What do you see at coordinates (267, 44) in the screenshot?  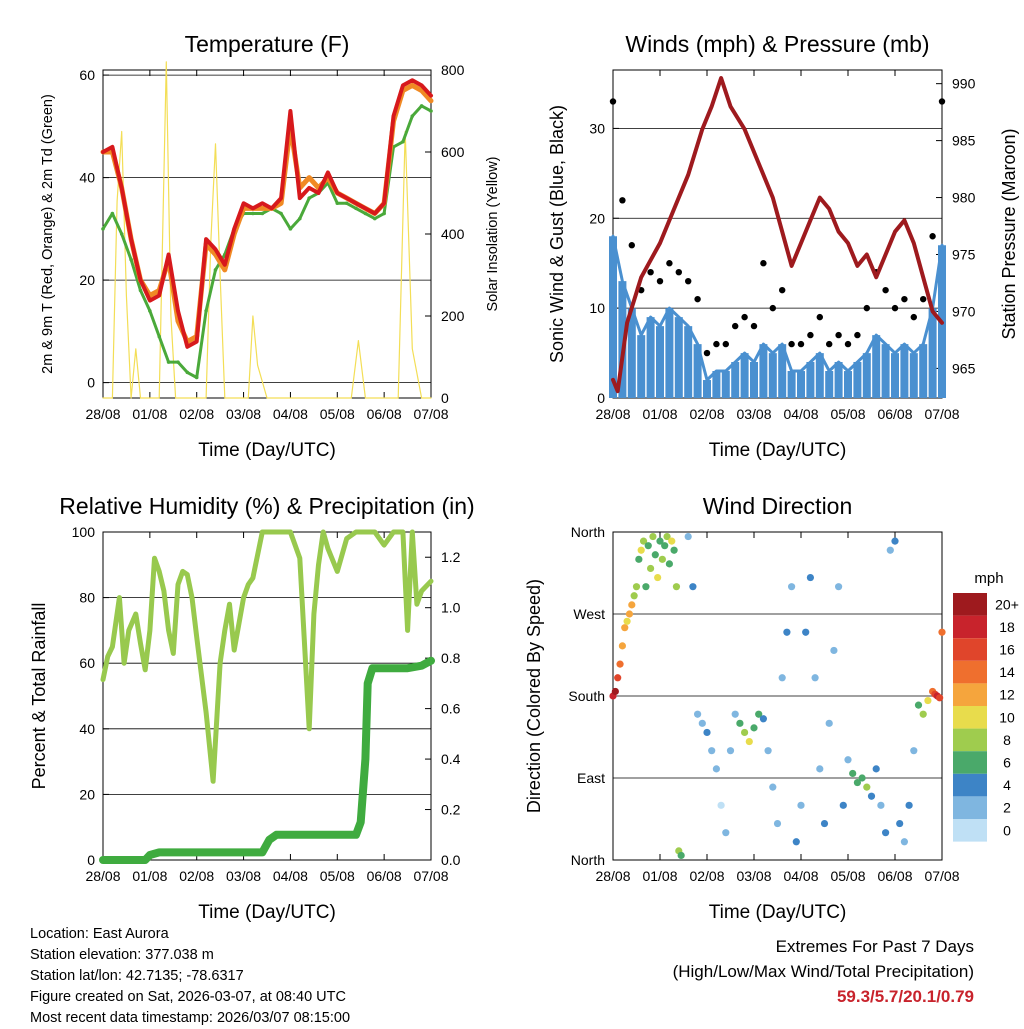 I see `panel1-title: Temperature (F)` at bounding box center [267, 44].